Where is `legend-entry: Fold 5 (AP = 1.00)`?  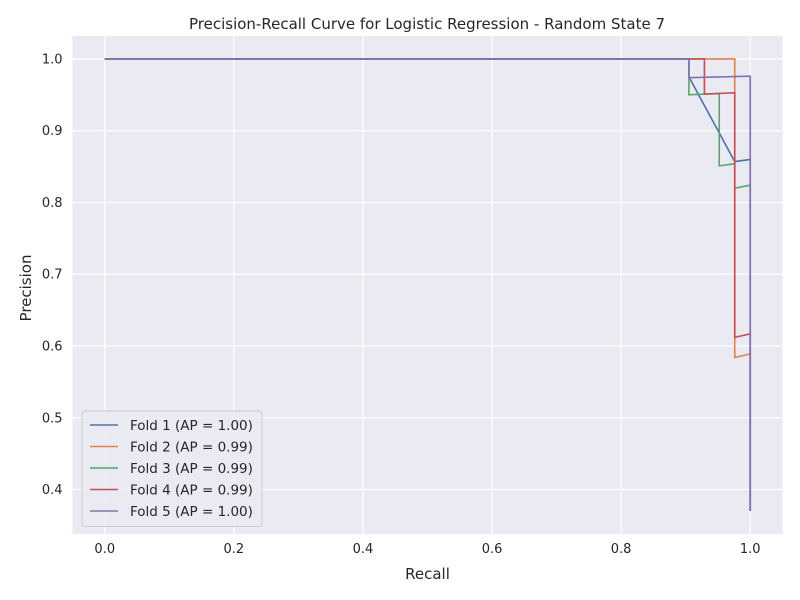
legend-entry: Fold 5 (AP = 1.00) is located at coordinates (191, 512).